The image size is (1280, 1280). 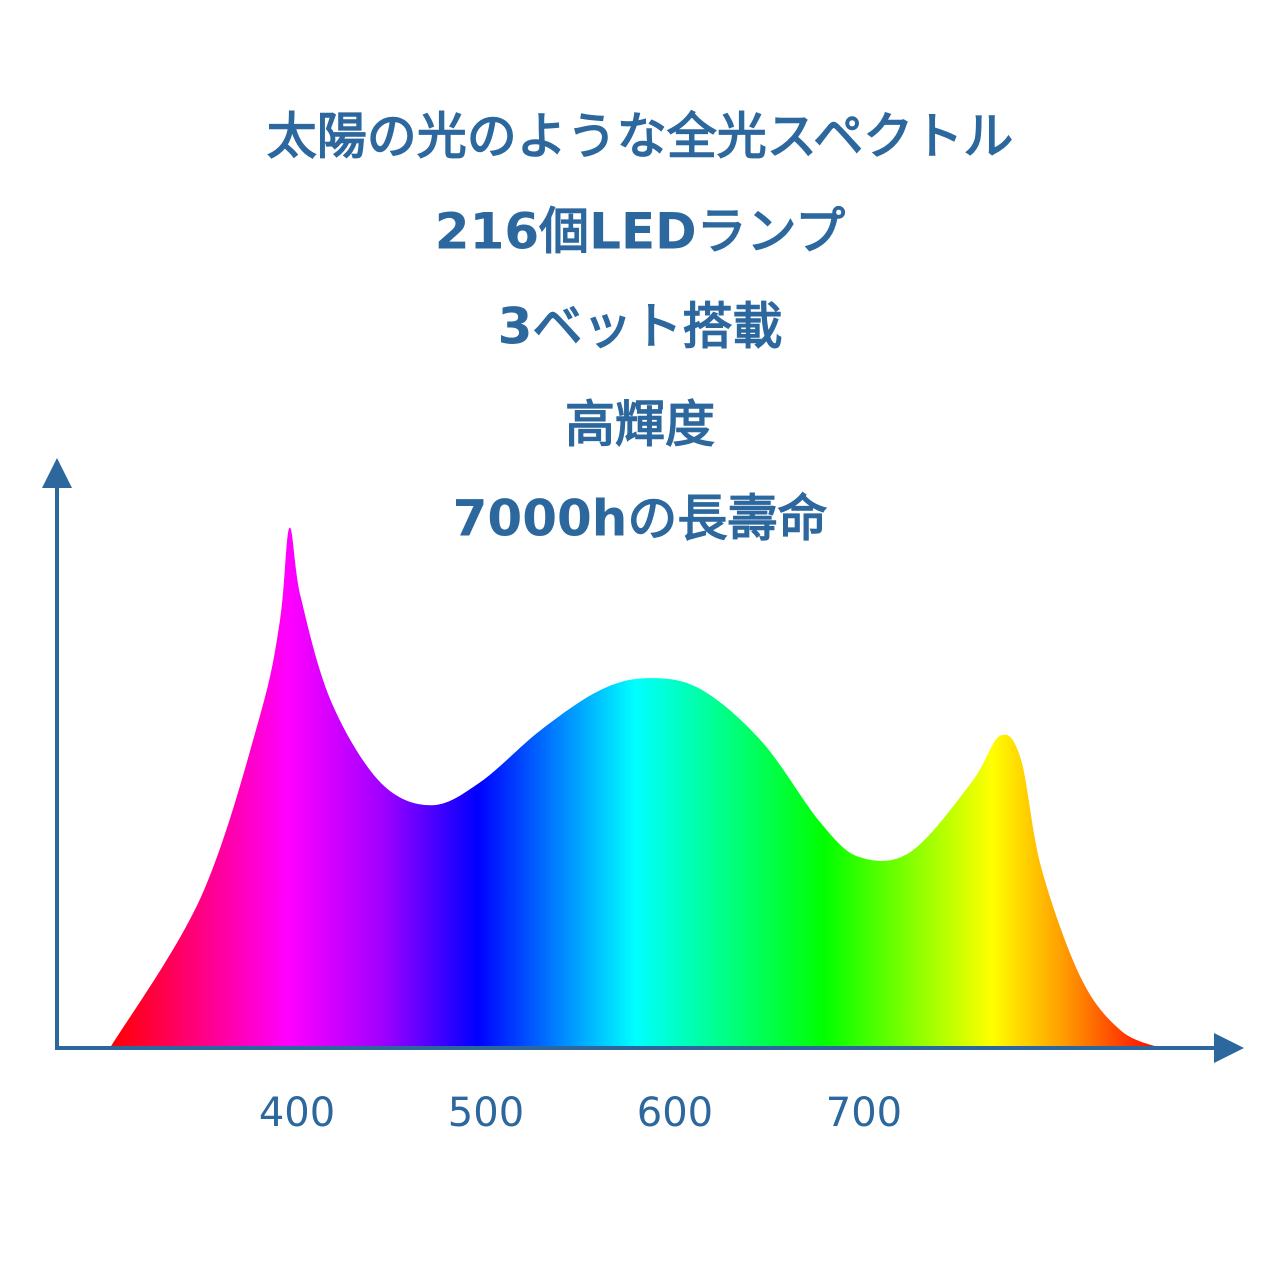 What do you see at coordinates (1229, 1048) in the screenshot?
I see `x-axis-arrow` at bounding box center [1229, 1048].